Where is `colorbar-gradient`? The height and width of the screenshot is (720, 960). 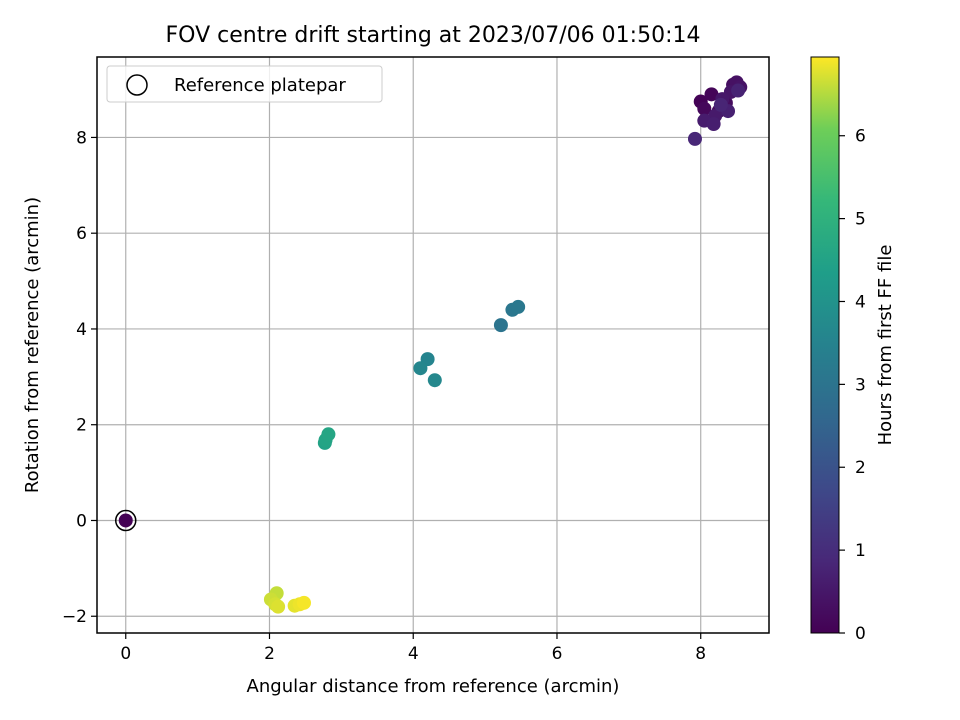
colorbar-gradient is located at coordinates (825, 345).